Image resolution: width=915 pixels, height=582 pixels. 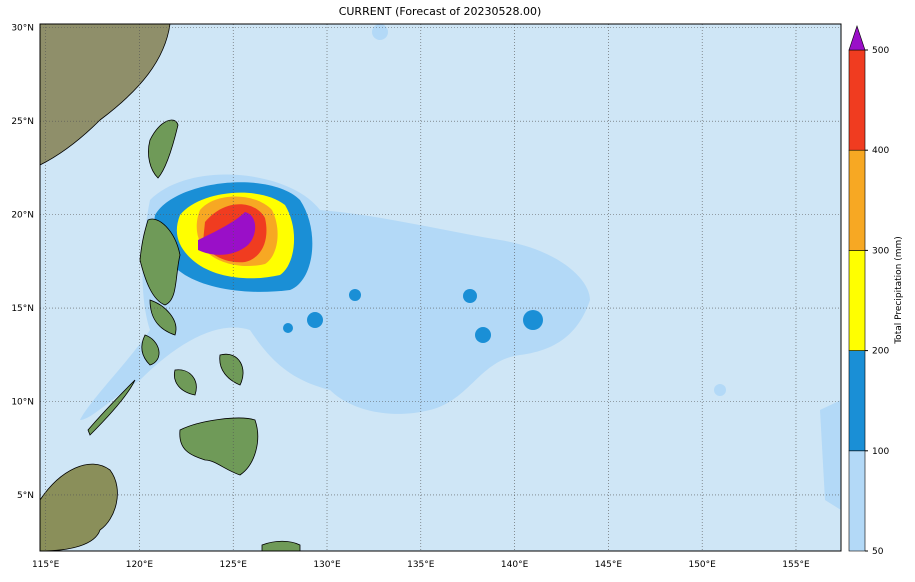 I want to click on x-tick-label: 140°E, so click(x=515, y=565).